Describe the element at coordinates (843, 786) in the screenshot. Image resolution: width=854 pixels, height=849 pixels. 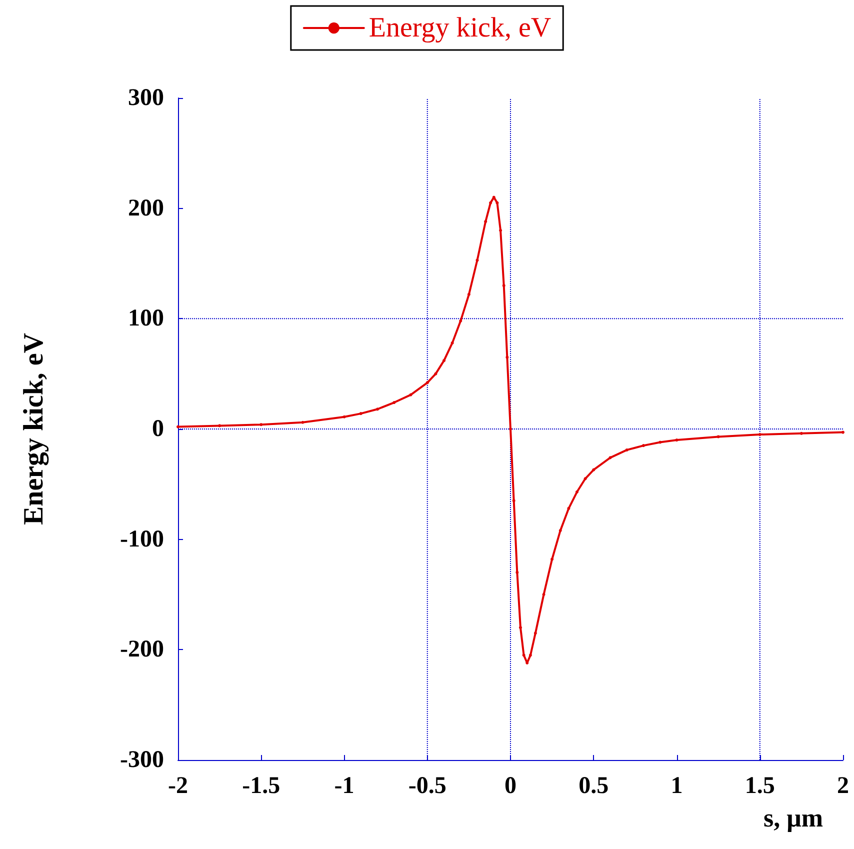
I see `x-tick-label: 2` at that location.